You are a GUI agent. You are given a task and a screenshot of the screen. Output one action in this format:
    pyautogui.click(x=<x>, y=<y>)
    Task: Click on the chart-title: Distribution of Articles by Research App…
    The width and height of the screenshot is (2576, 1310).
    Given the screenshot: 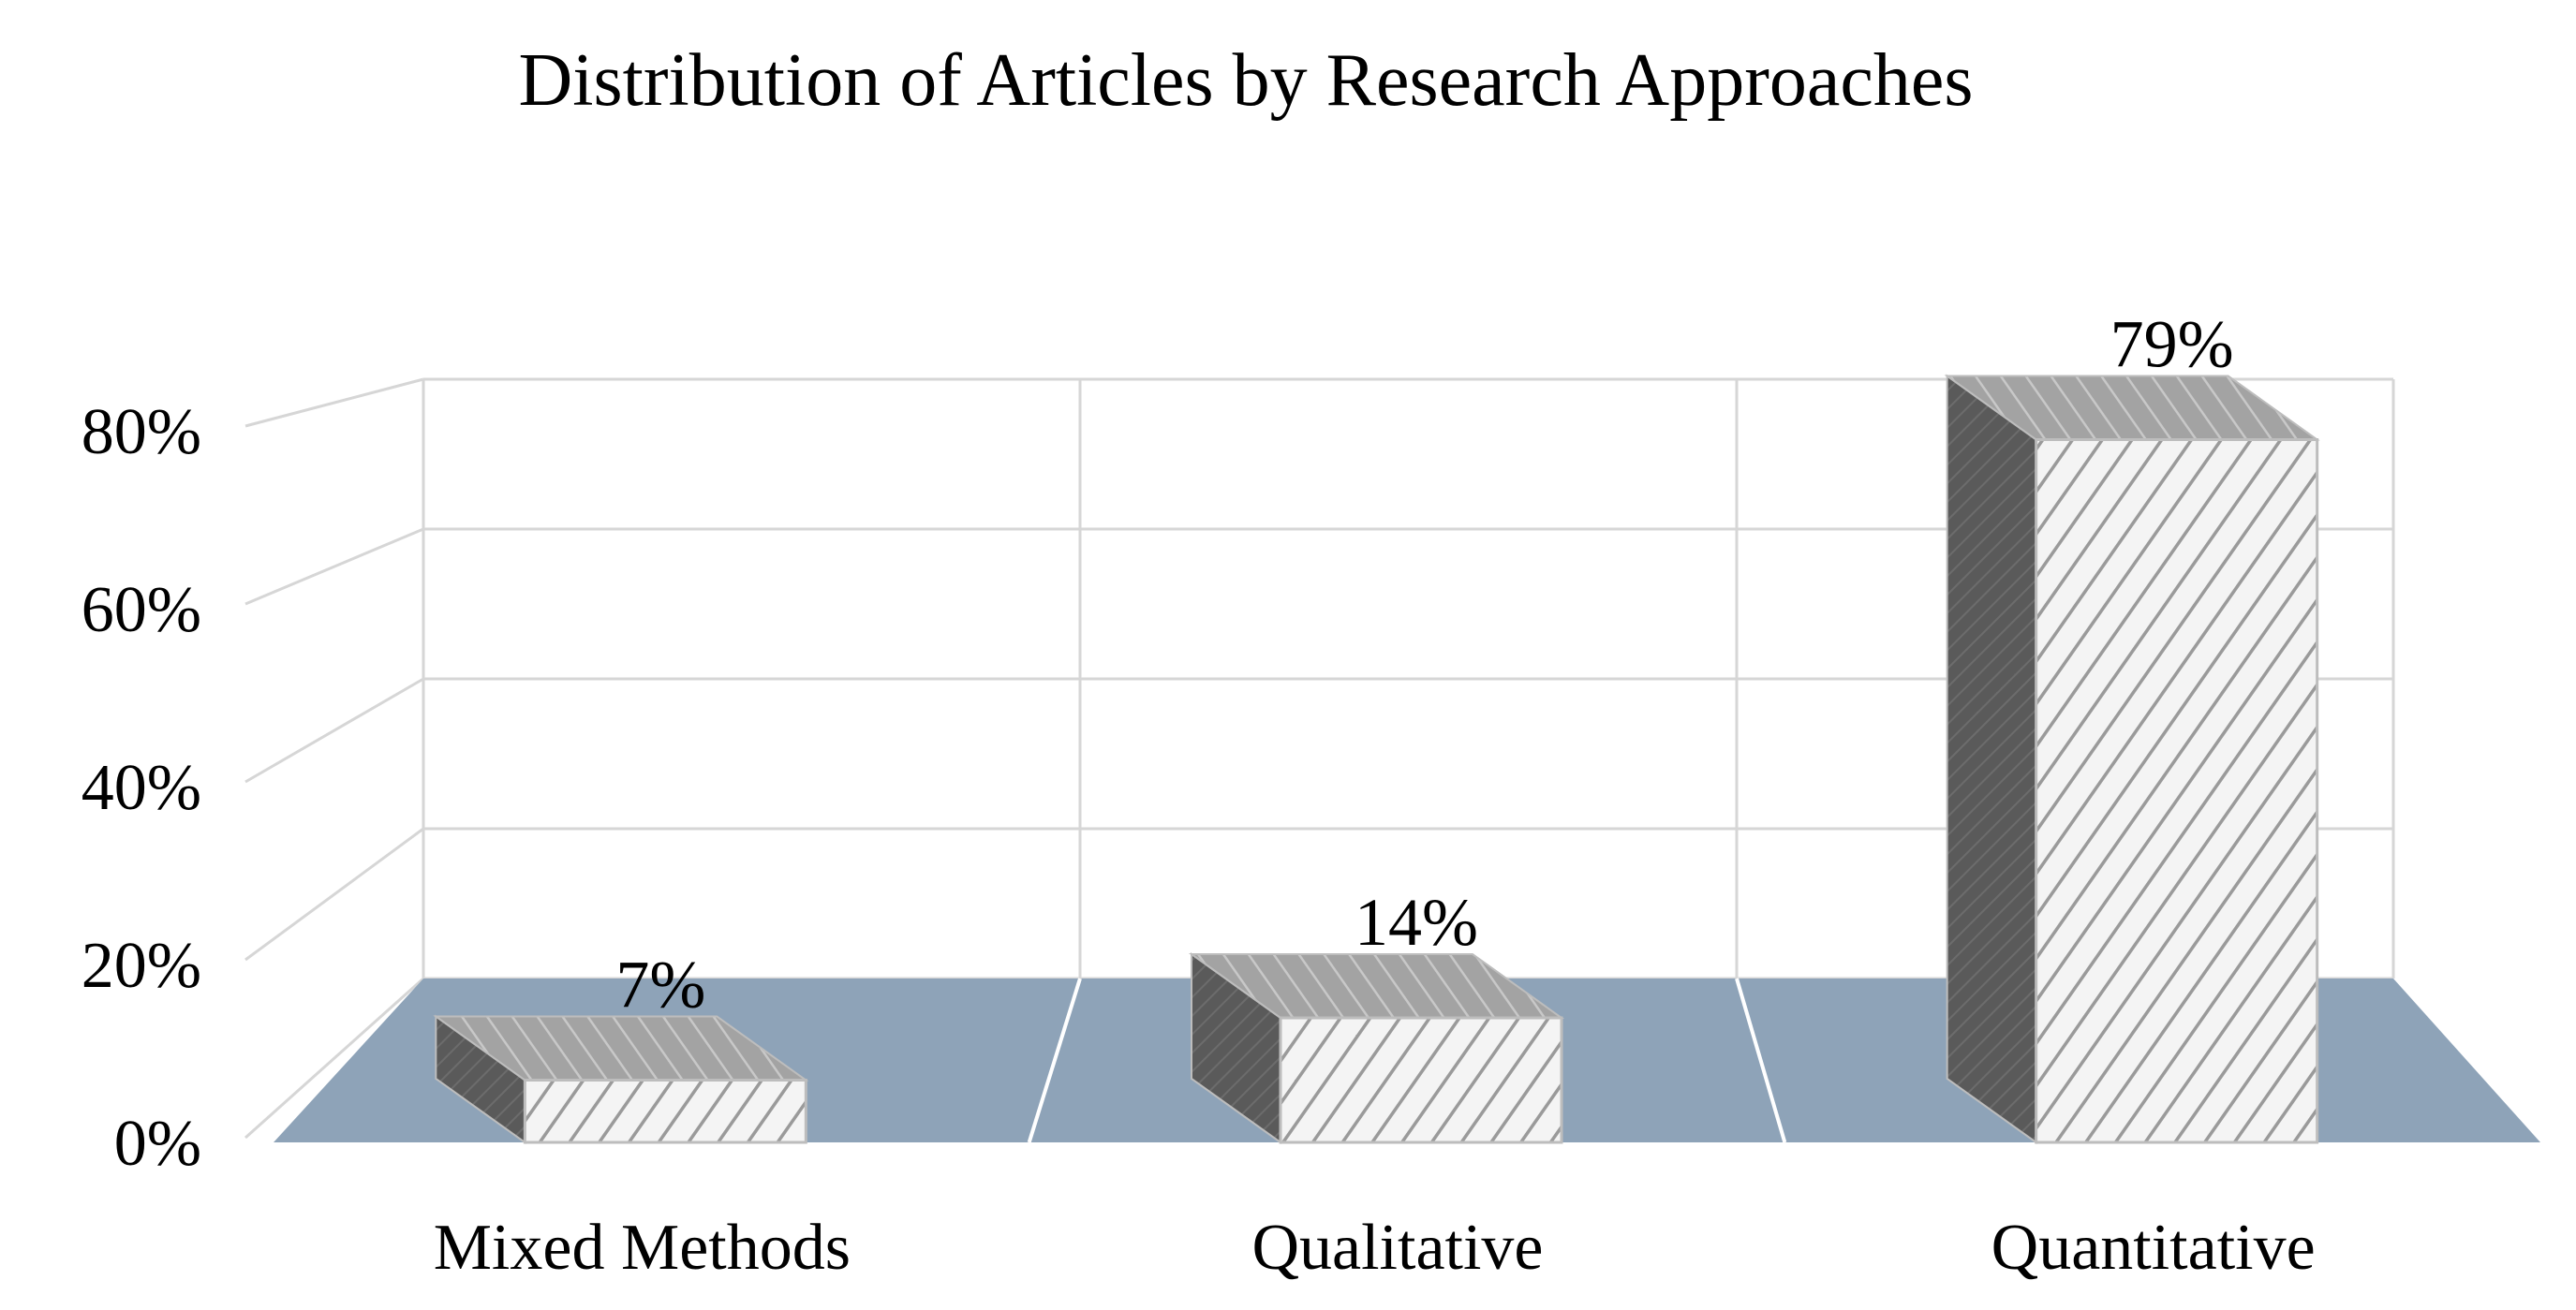 What is the action you would take?
    pyautogui.click(x=1246, y=80)
    